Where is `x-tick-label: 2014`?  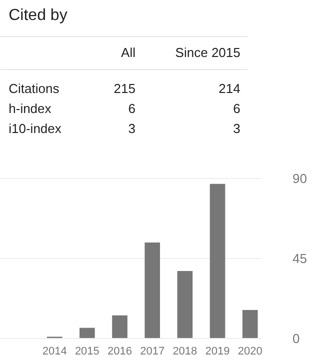 x-tick-label: 2014 is located at coordinates (54, 352).